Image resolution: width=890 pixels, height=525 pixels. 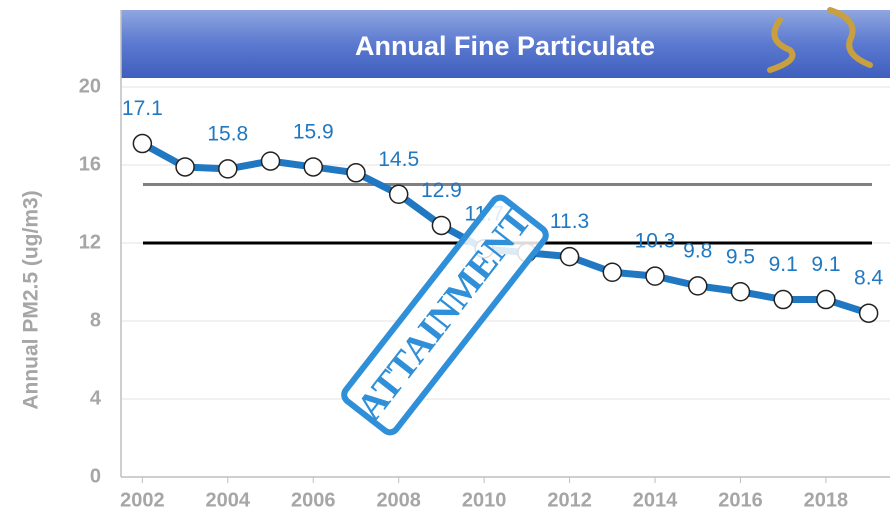 What do you see at coordinates (655, 241) in the screenshot?
I see `value-label: 10.3` at bounding box center [655, 241].